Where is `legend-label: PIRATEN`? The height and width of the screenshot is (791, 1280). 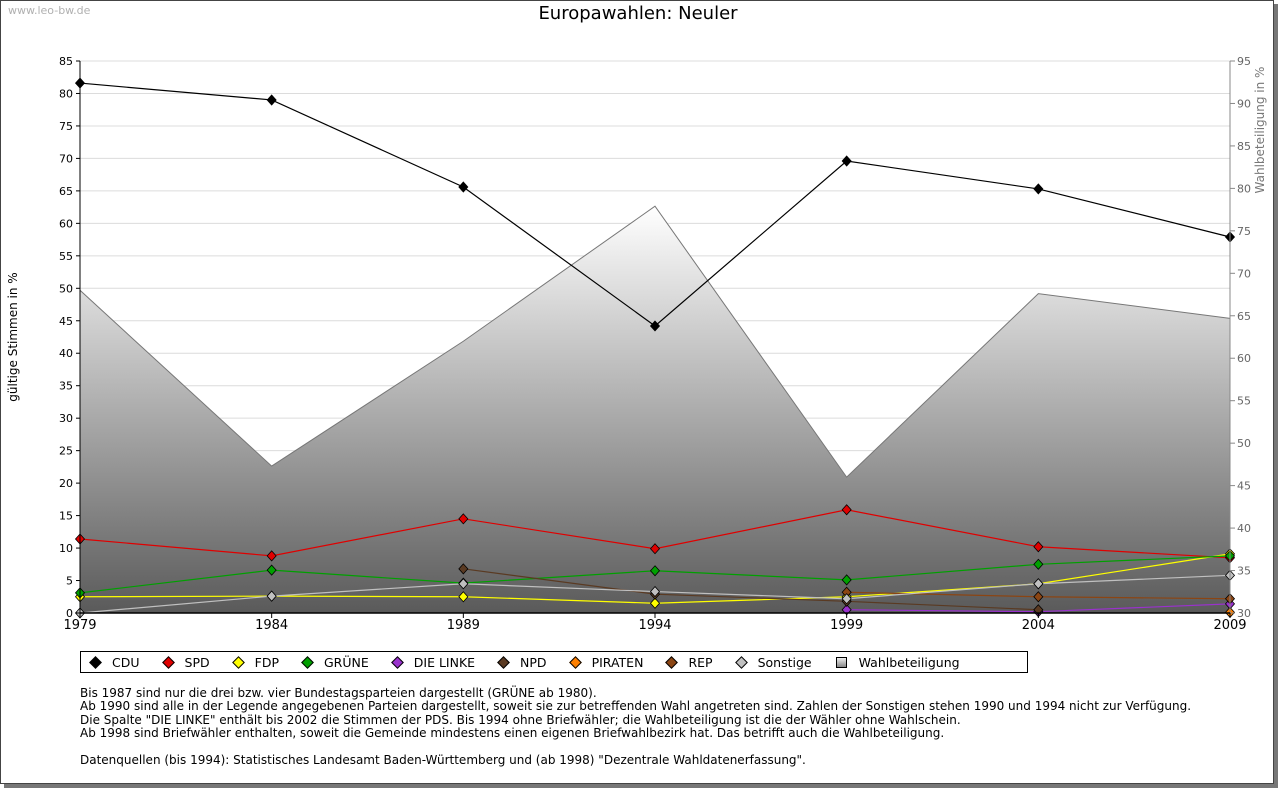 legend-label: PIRATEN is located at coordinates (617, 662).